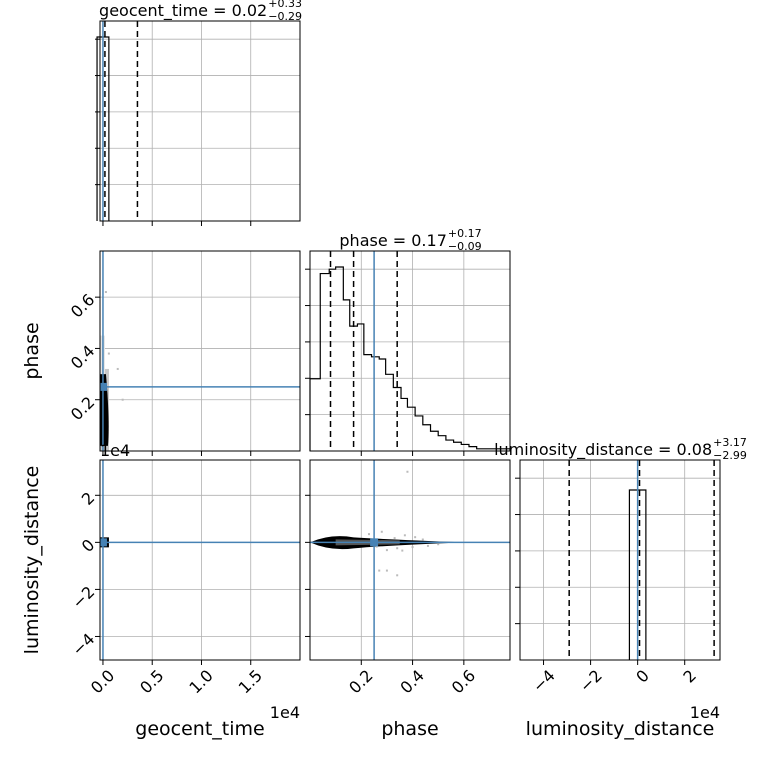 The width and height of the screenshot is (760, 760). What do you see at coordinates (689, 676) in the screenshot?
I see `x-tick-label: 2` at bounding box center [689, 676].